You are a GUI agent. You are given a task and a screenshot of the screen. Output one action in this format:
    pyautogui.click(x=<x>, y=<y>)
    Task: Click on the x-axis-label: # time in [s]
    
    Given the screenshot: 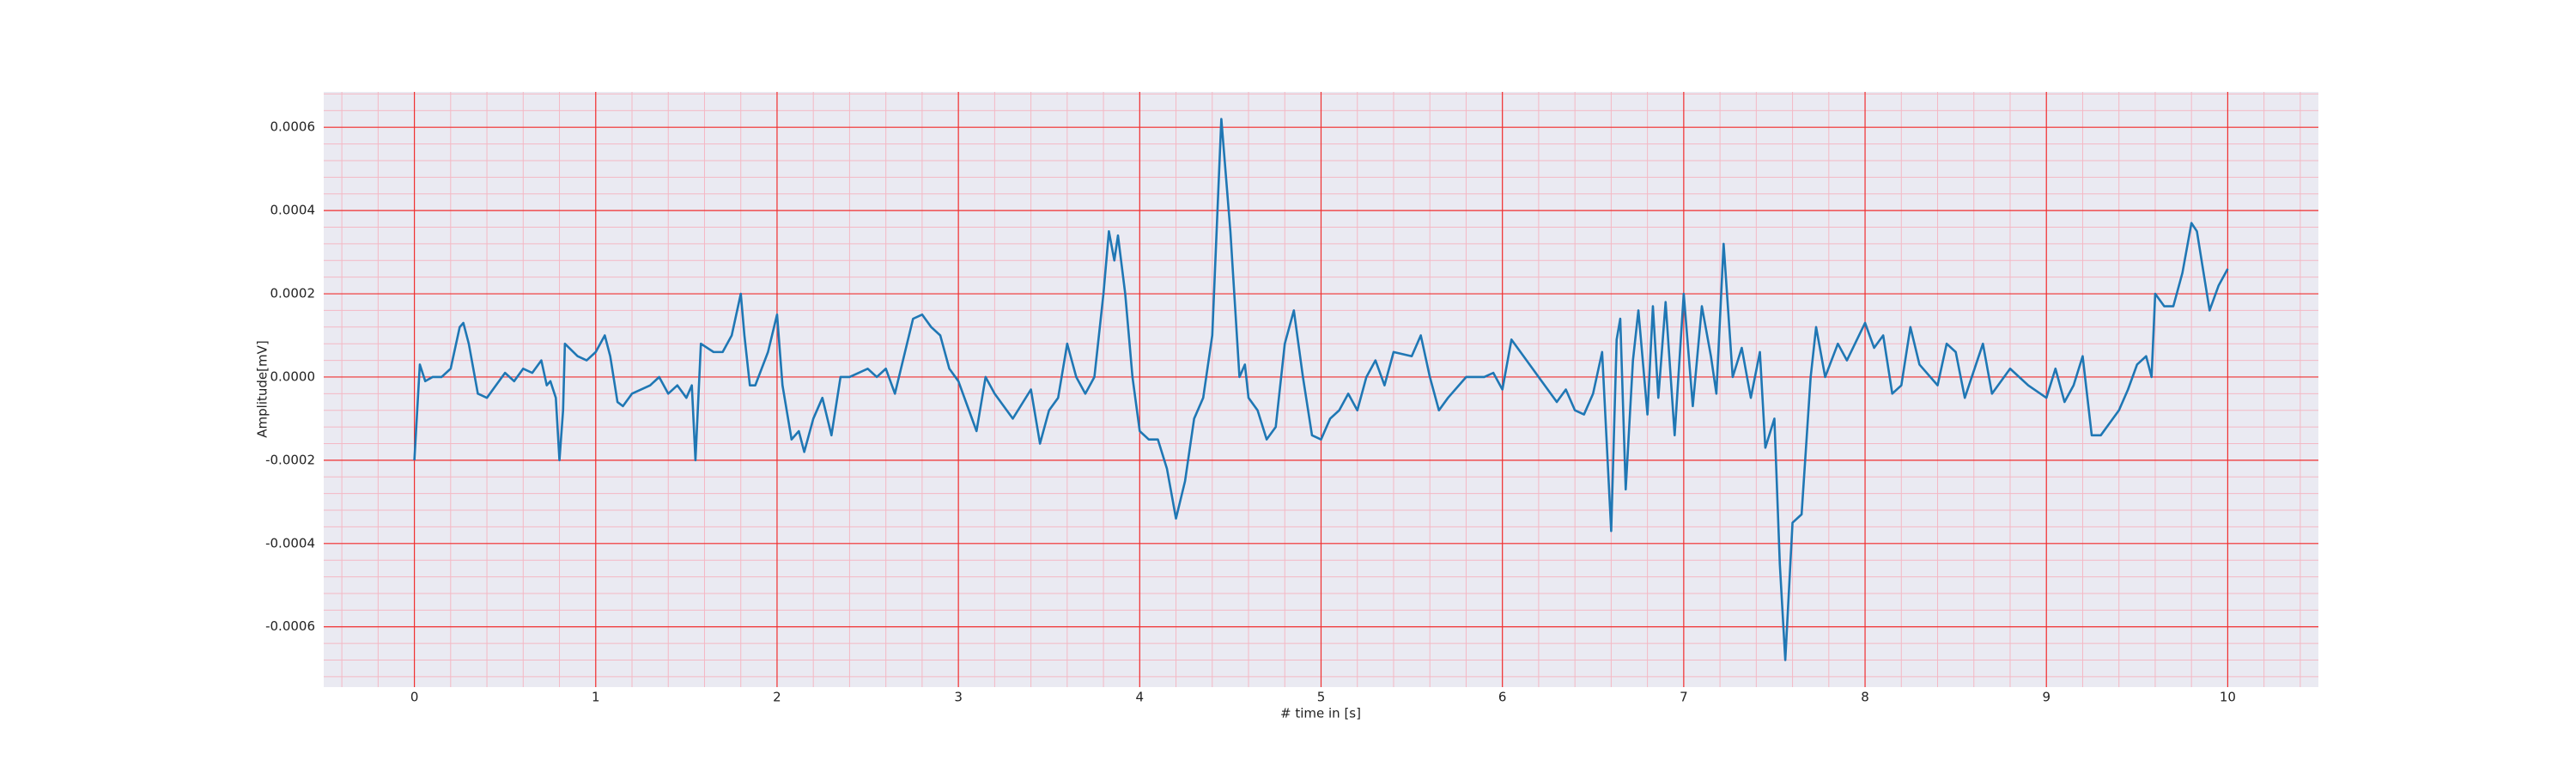 What is the action you would take?
    pyautogui.click(x=1320, y=713)
    